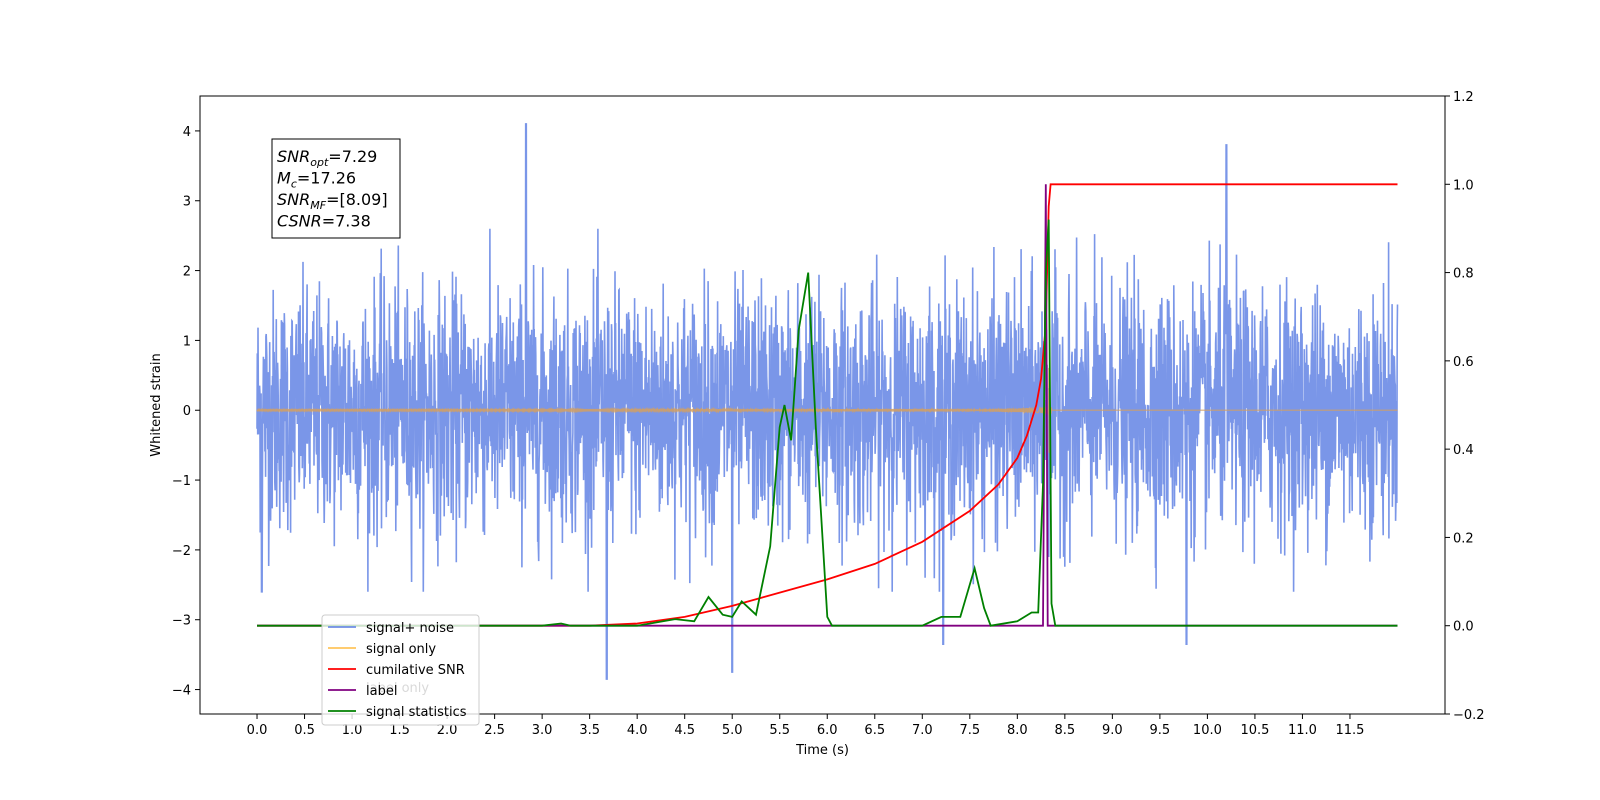 This screenshot has width=1600, height=800. Describe the element at coordinates (684, 730) in the screenshot. I see `x-tick-label: 4.5` at that location.